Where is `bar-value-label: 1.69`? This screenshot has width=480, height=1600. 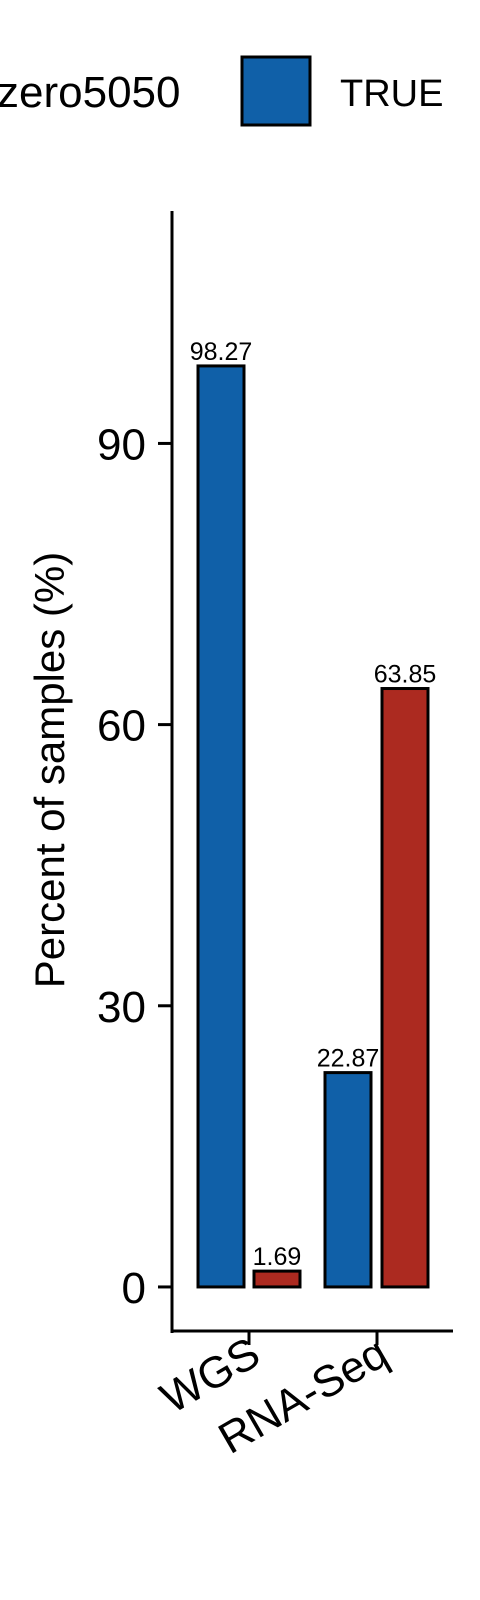 bar-value-label: 1.69 is located at coordinates (277, 1257).